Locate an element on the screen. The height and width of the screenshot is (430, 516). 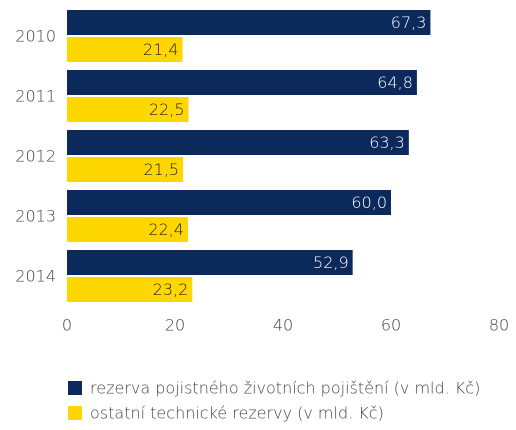
data-label: 52,9 is located at coordinates (331, 262).